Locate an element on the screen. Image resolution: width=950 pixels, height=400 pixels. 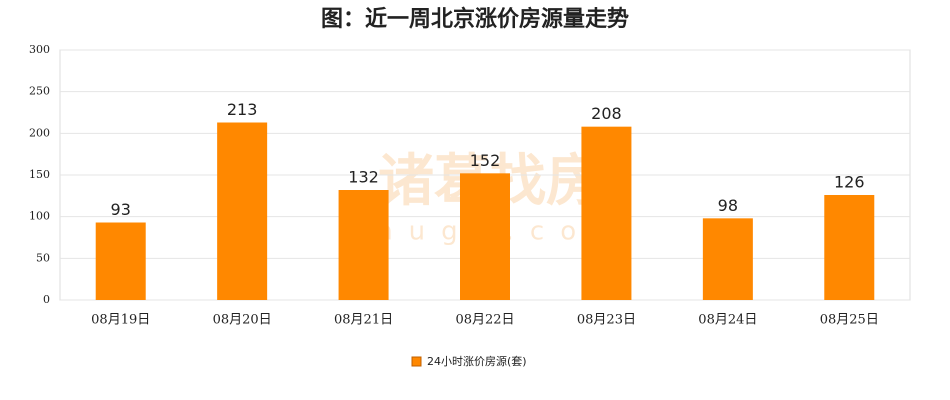
y-tick-label: 250 is located at coordinates (39, 91).